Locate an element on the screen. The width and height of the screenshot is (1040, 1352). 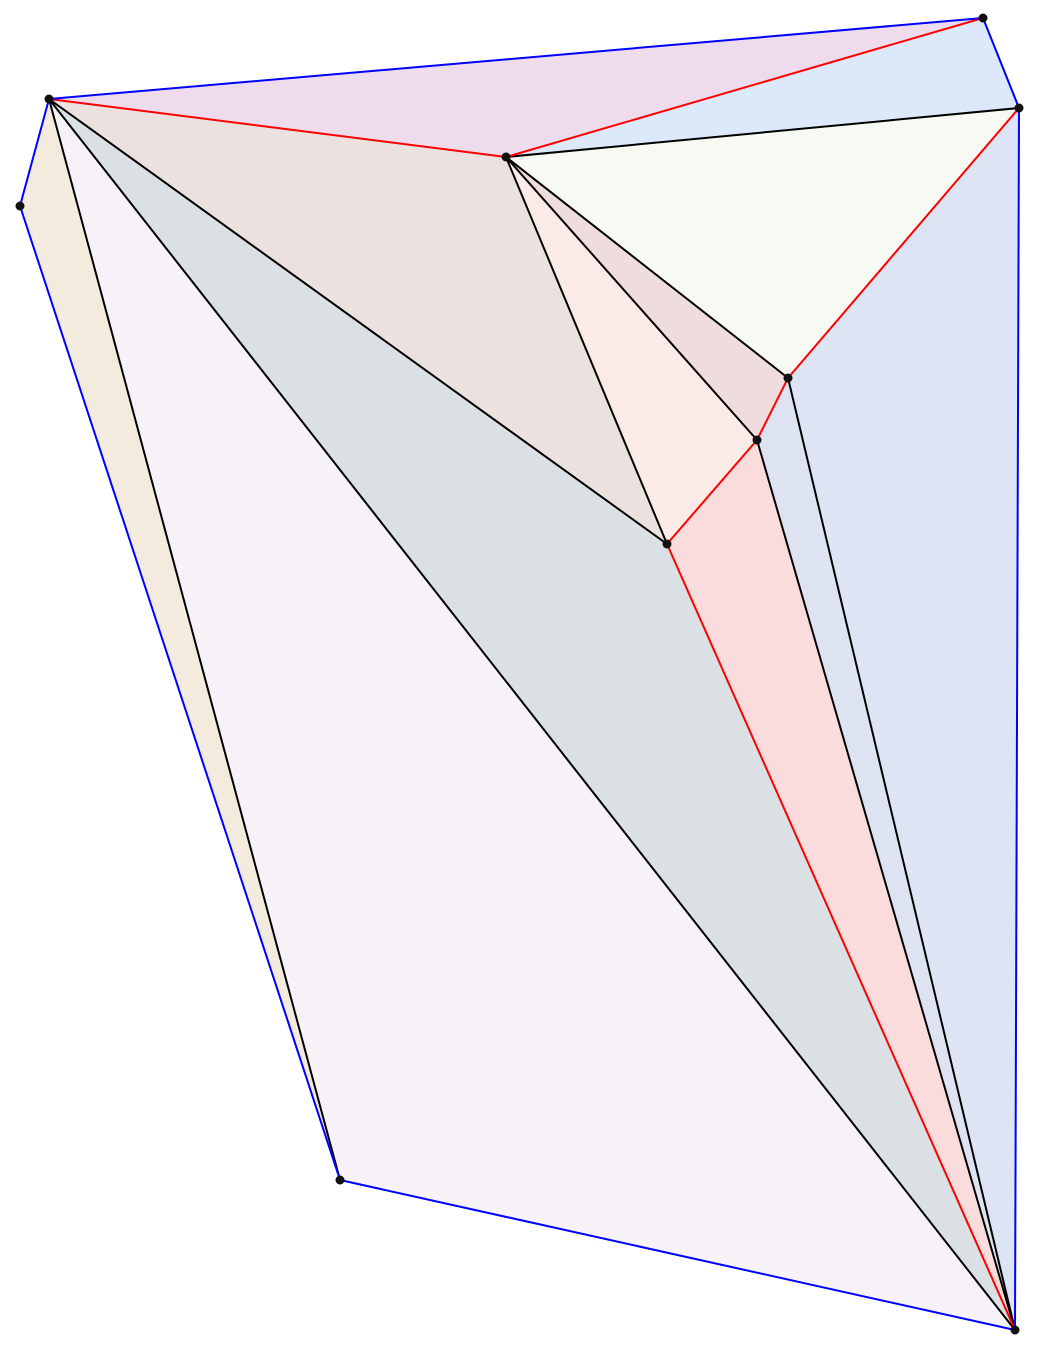
hull-left-top-edge is located at coordinates (34, 152).